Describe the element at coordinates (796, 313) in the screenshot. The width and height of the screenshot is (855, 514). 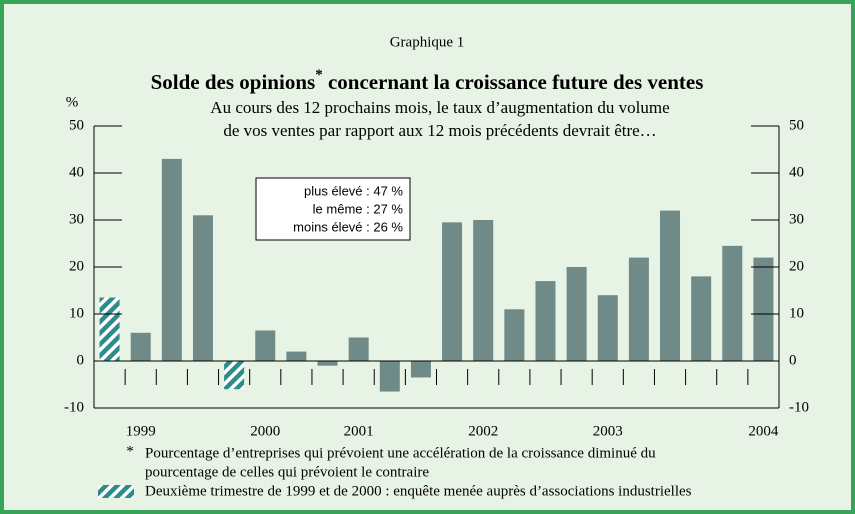
I see `y2-tick-label: 10` at that location.